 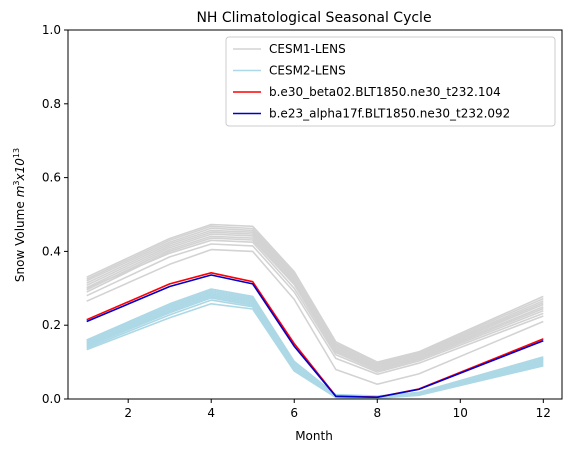 What do you see at coordinates (51, 325) in the screenshot?
I see `y-tick-label: 0.2` at bounding box center [51, 325].